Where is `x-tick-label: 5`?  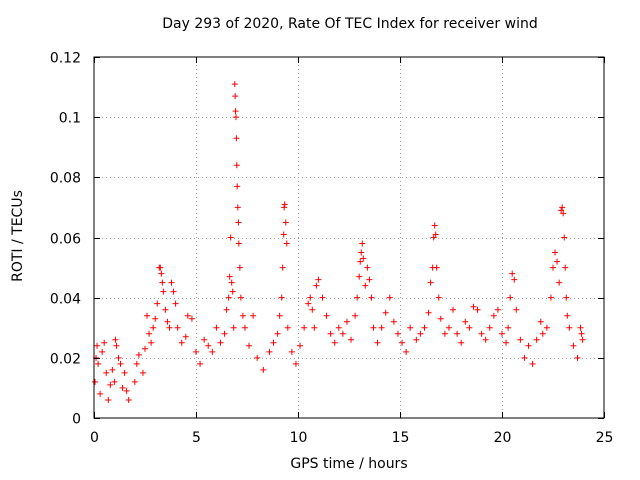
x-tick-label: 5 is located at coordinates (196, 438).